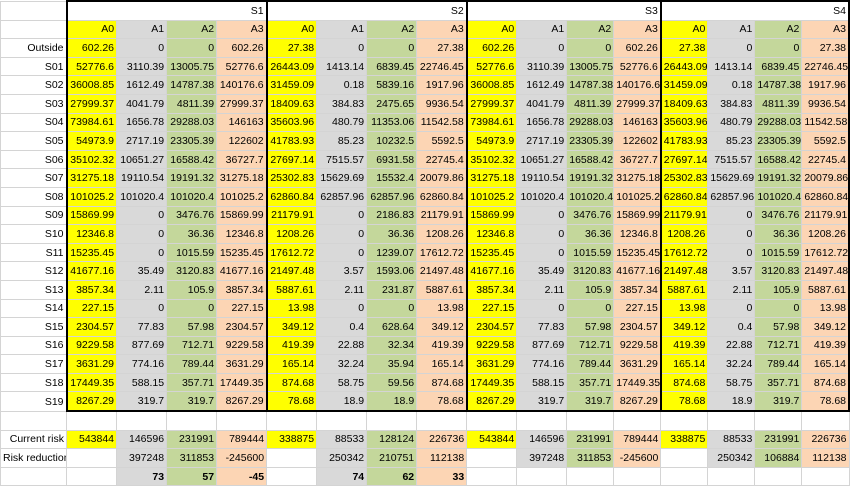 The height and width of the screenshot is (486, 850). I want to click on value-cell: 101020.4, so click(778, 196).